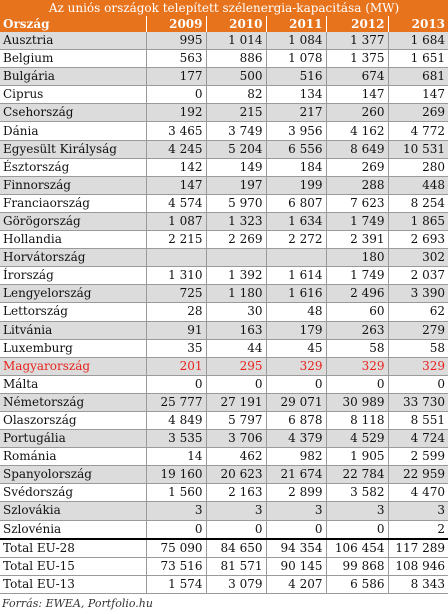 This screenshot has width=448, height=614. I want to click on country-cell: Ausztria, so click(73, 41).